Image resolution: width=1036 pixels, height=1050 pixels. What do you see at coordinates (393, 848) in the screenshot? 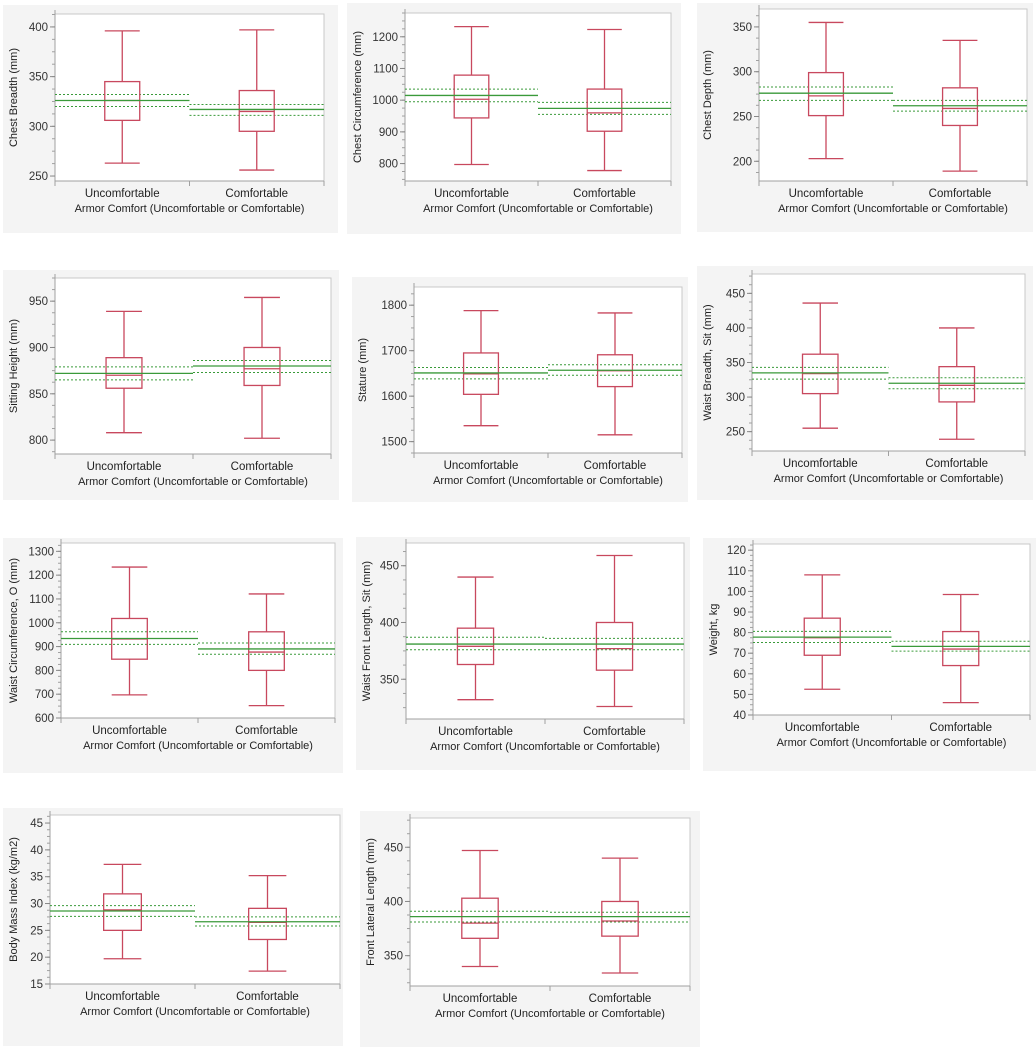
I see `y-tick-label: 450` at bounding box center [393, 848].